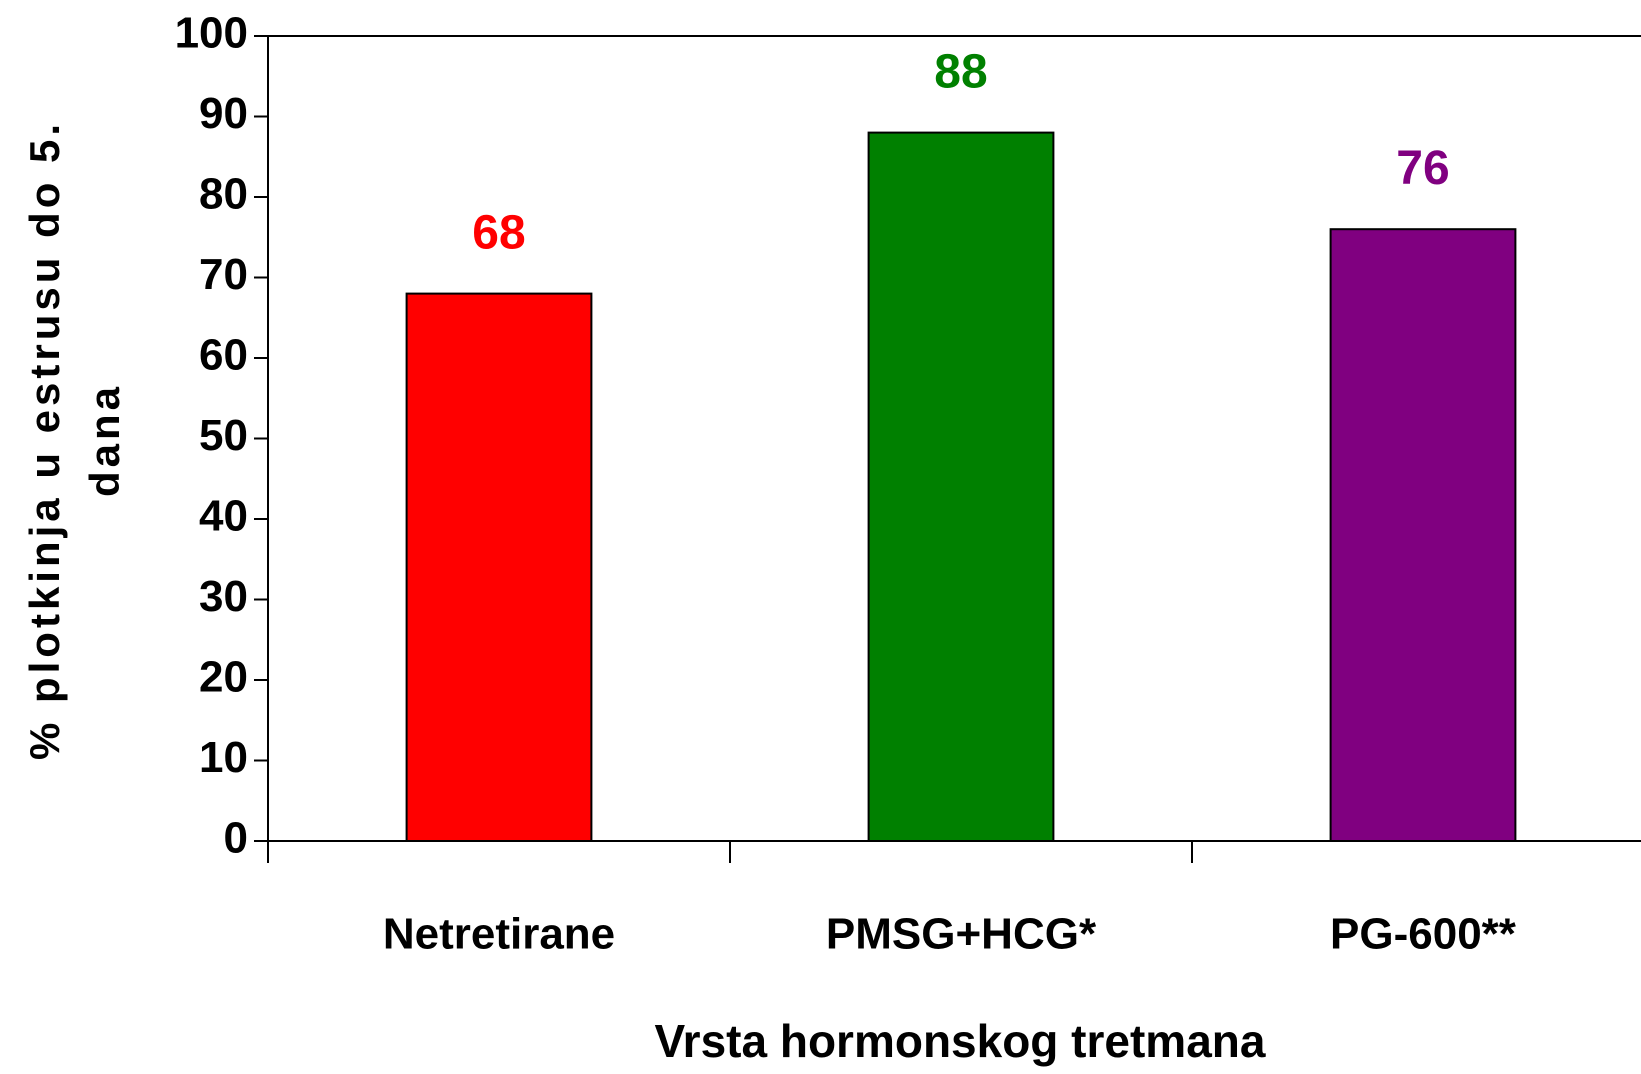 This screenshot has height=1074, width=1641. I want to click on value-label: 68, so click(498, 232).